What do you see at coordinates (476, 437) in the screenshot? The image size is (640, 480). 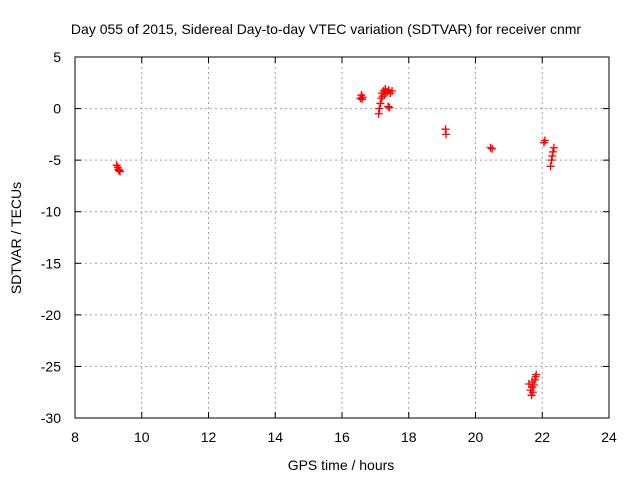 I see `x-tick-label: 20` at bounding box center [476, 437].